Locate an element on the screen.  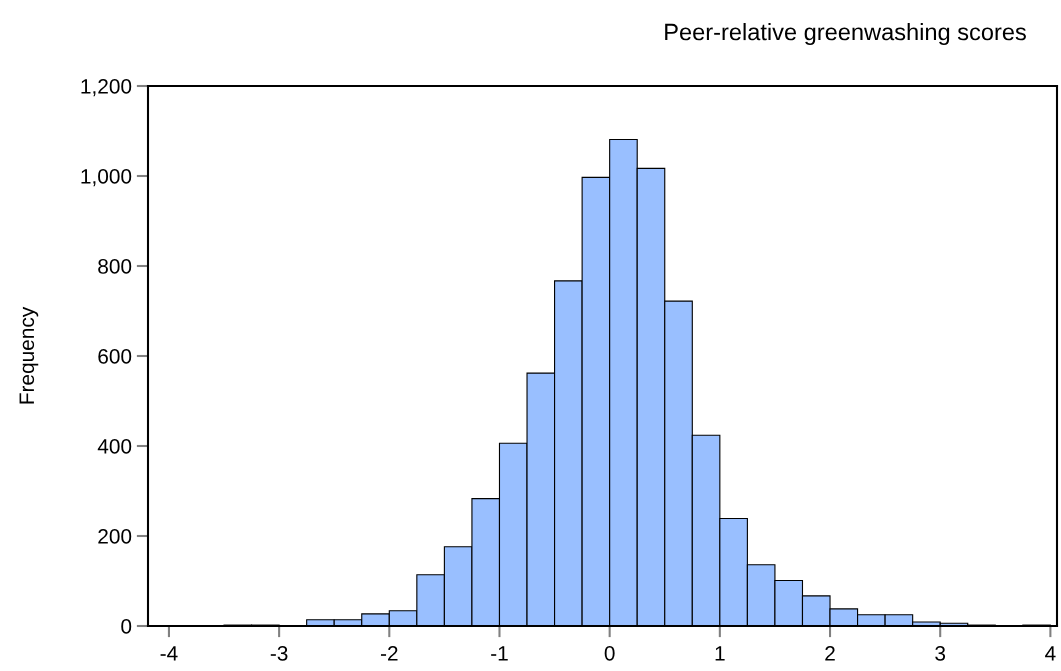
x-tick-label: -4 is located at coordinates (169, 653).